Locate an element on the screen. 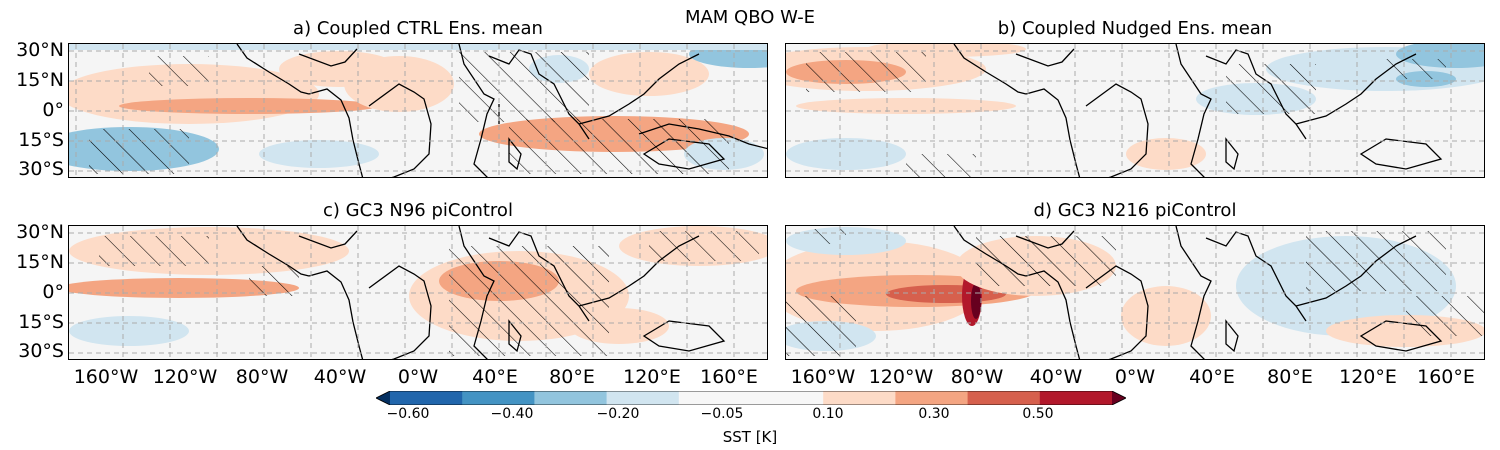  lon-tick-c-6: 80°E is located at coordinates (572, 377).